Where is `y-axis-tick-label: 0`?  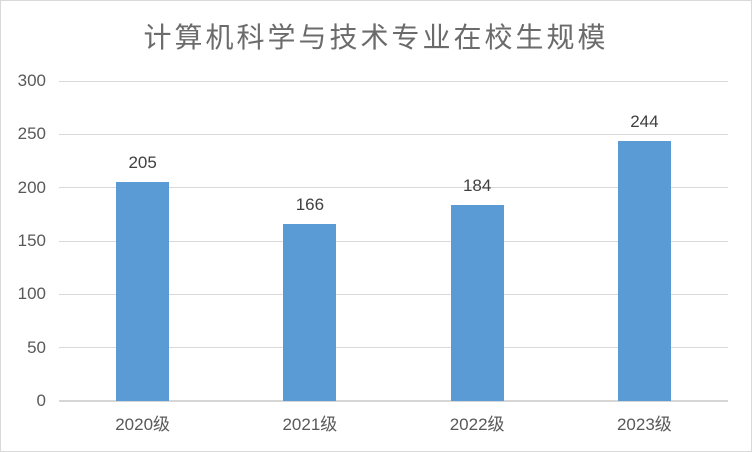
y-axis-tick-label: 0 is located at coordinates (41, 400).